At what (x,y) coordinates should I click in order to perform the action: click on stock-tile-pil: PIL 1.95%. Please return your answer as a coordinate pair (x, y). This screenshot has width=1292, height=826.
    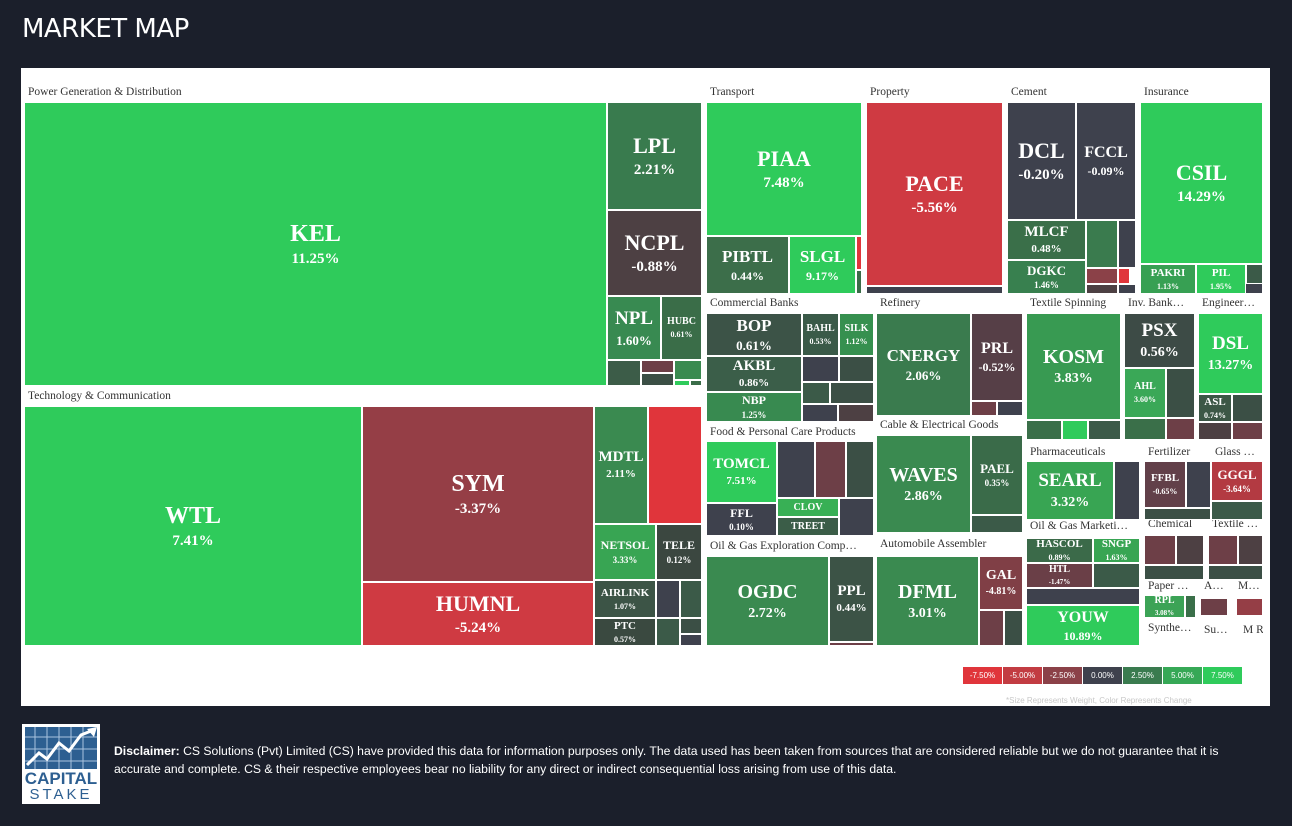
    Looking at the image, I should click on (1221, 279).